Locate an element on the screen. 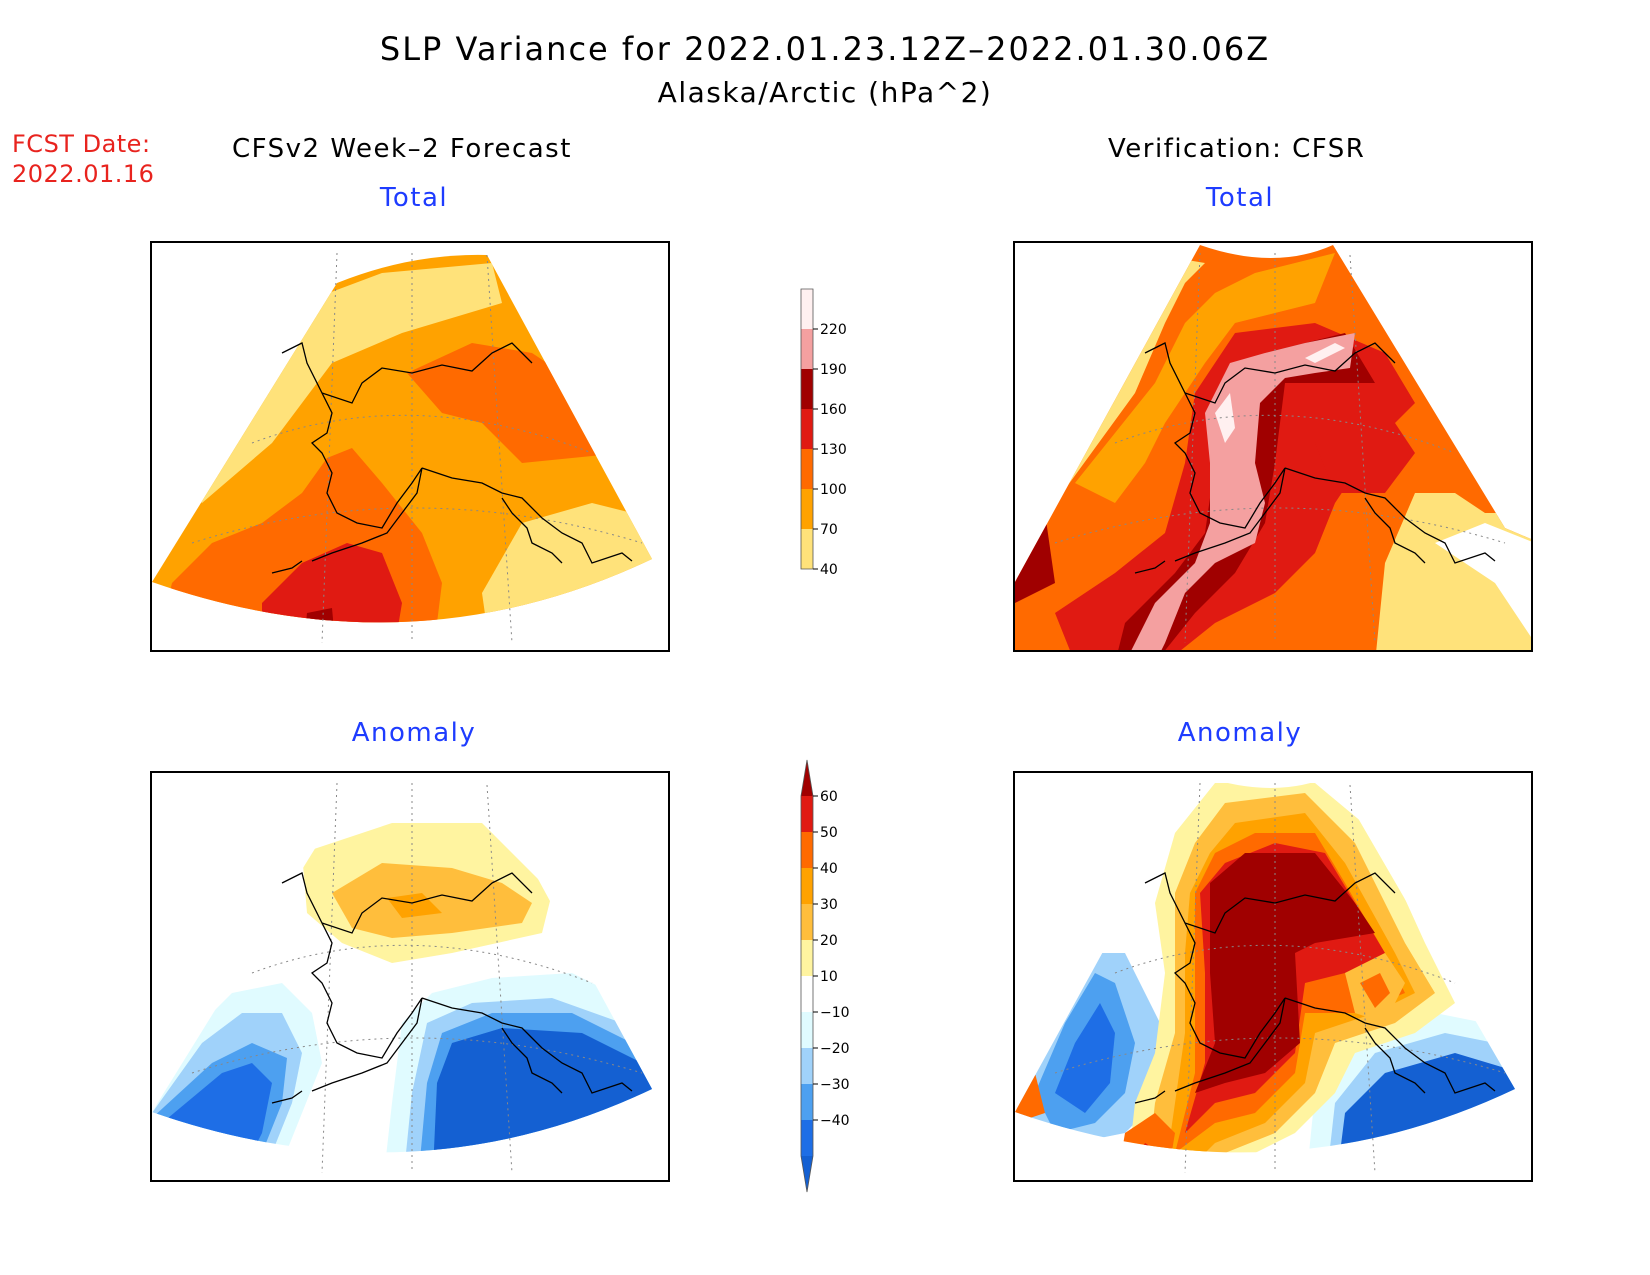 This screenshot has height=1275, width=1650. verification-anomaly-map is located at coordinates (1273, 976).